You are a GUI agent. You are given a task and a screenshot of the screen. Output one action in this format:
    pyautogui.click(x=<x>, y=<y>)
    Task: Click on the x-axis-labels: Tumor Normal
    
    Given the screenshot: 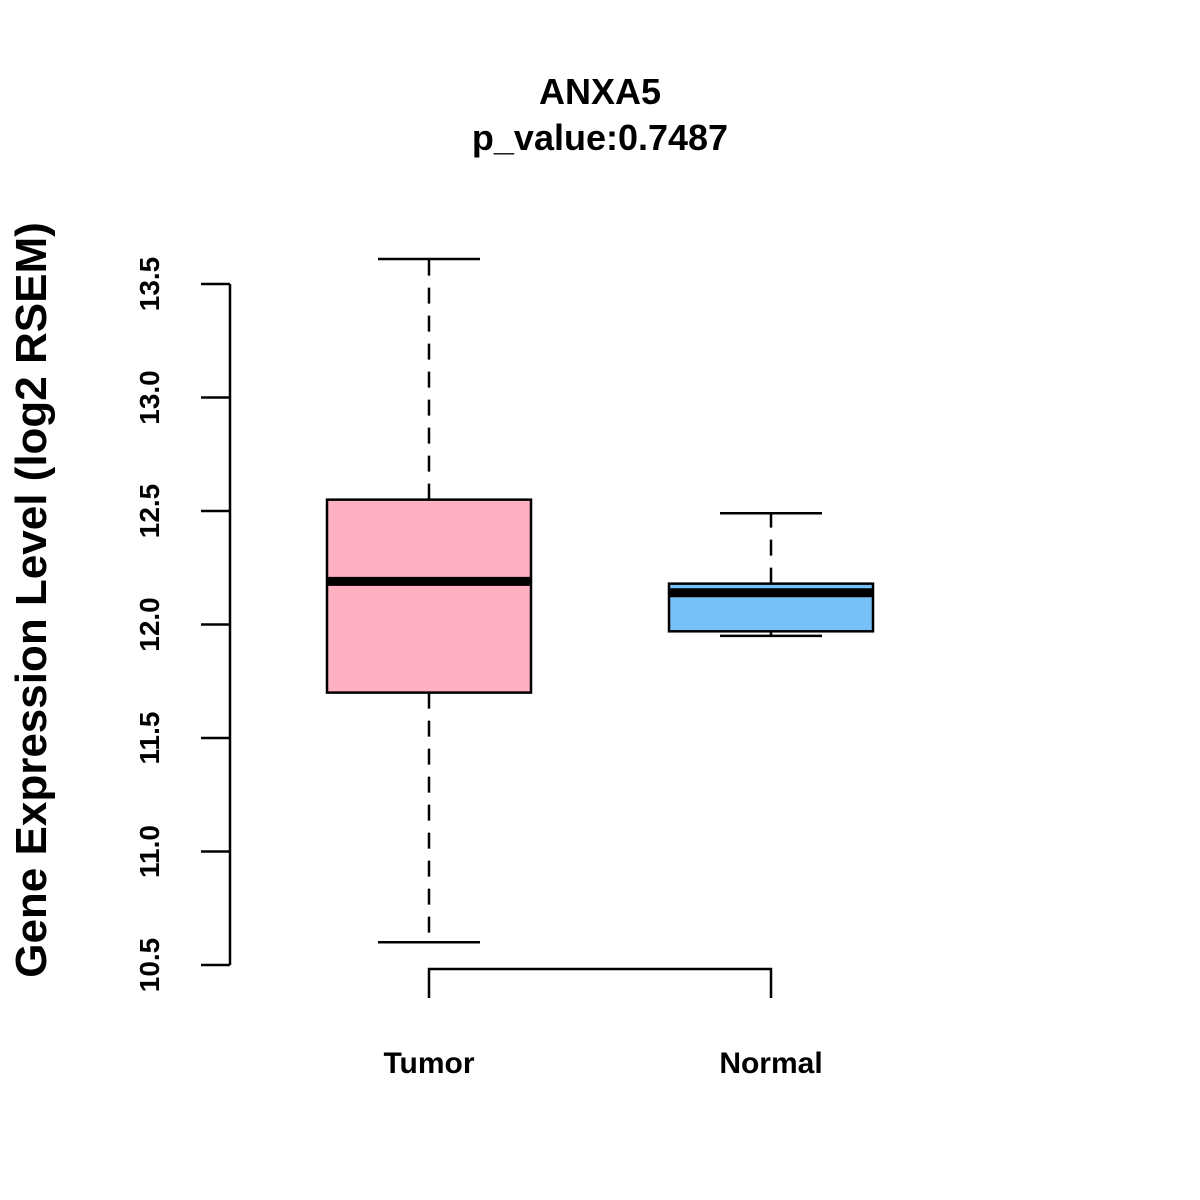 What is the action you would take?
    pyautogui.click(x=602, y=1063)
    